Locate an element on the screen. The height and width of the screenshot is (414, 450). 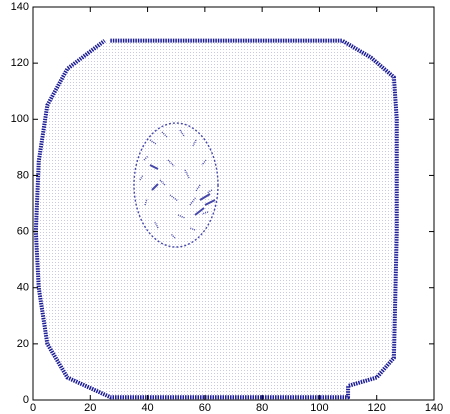
x-tick-label: 20 is located at coordinates (90, 408).